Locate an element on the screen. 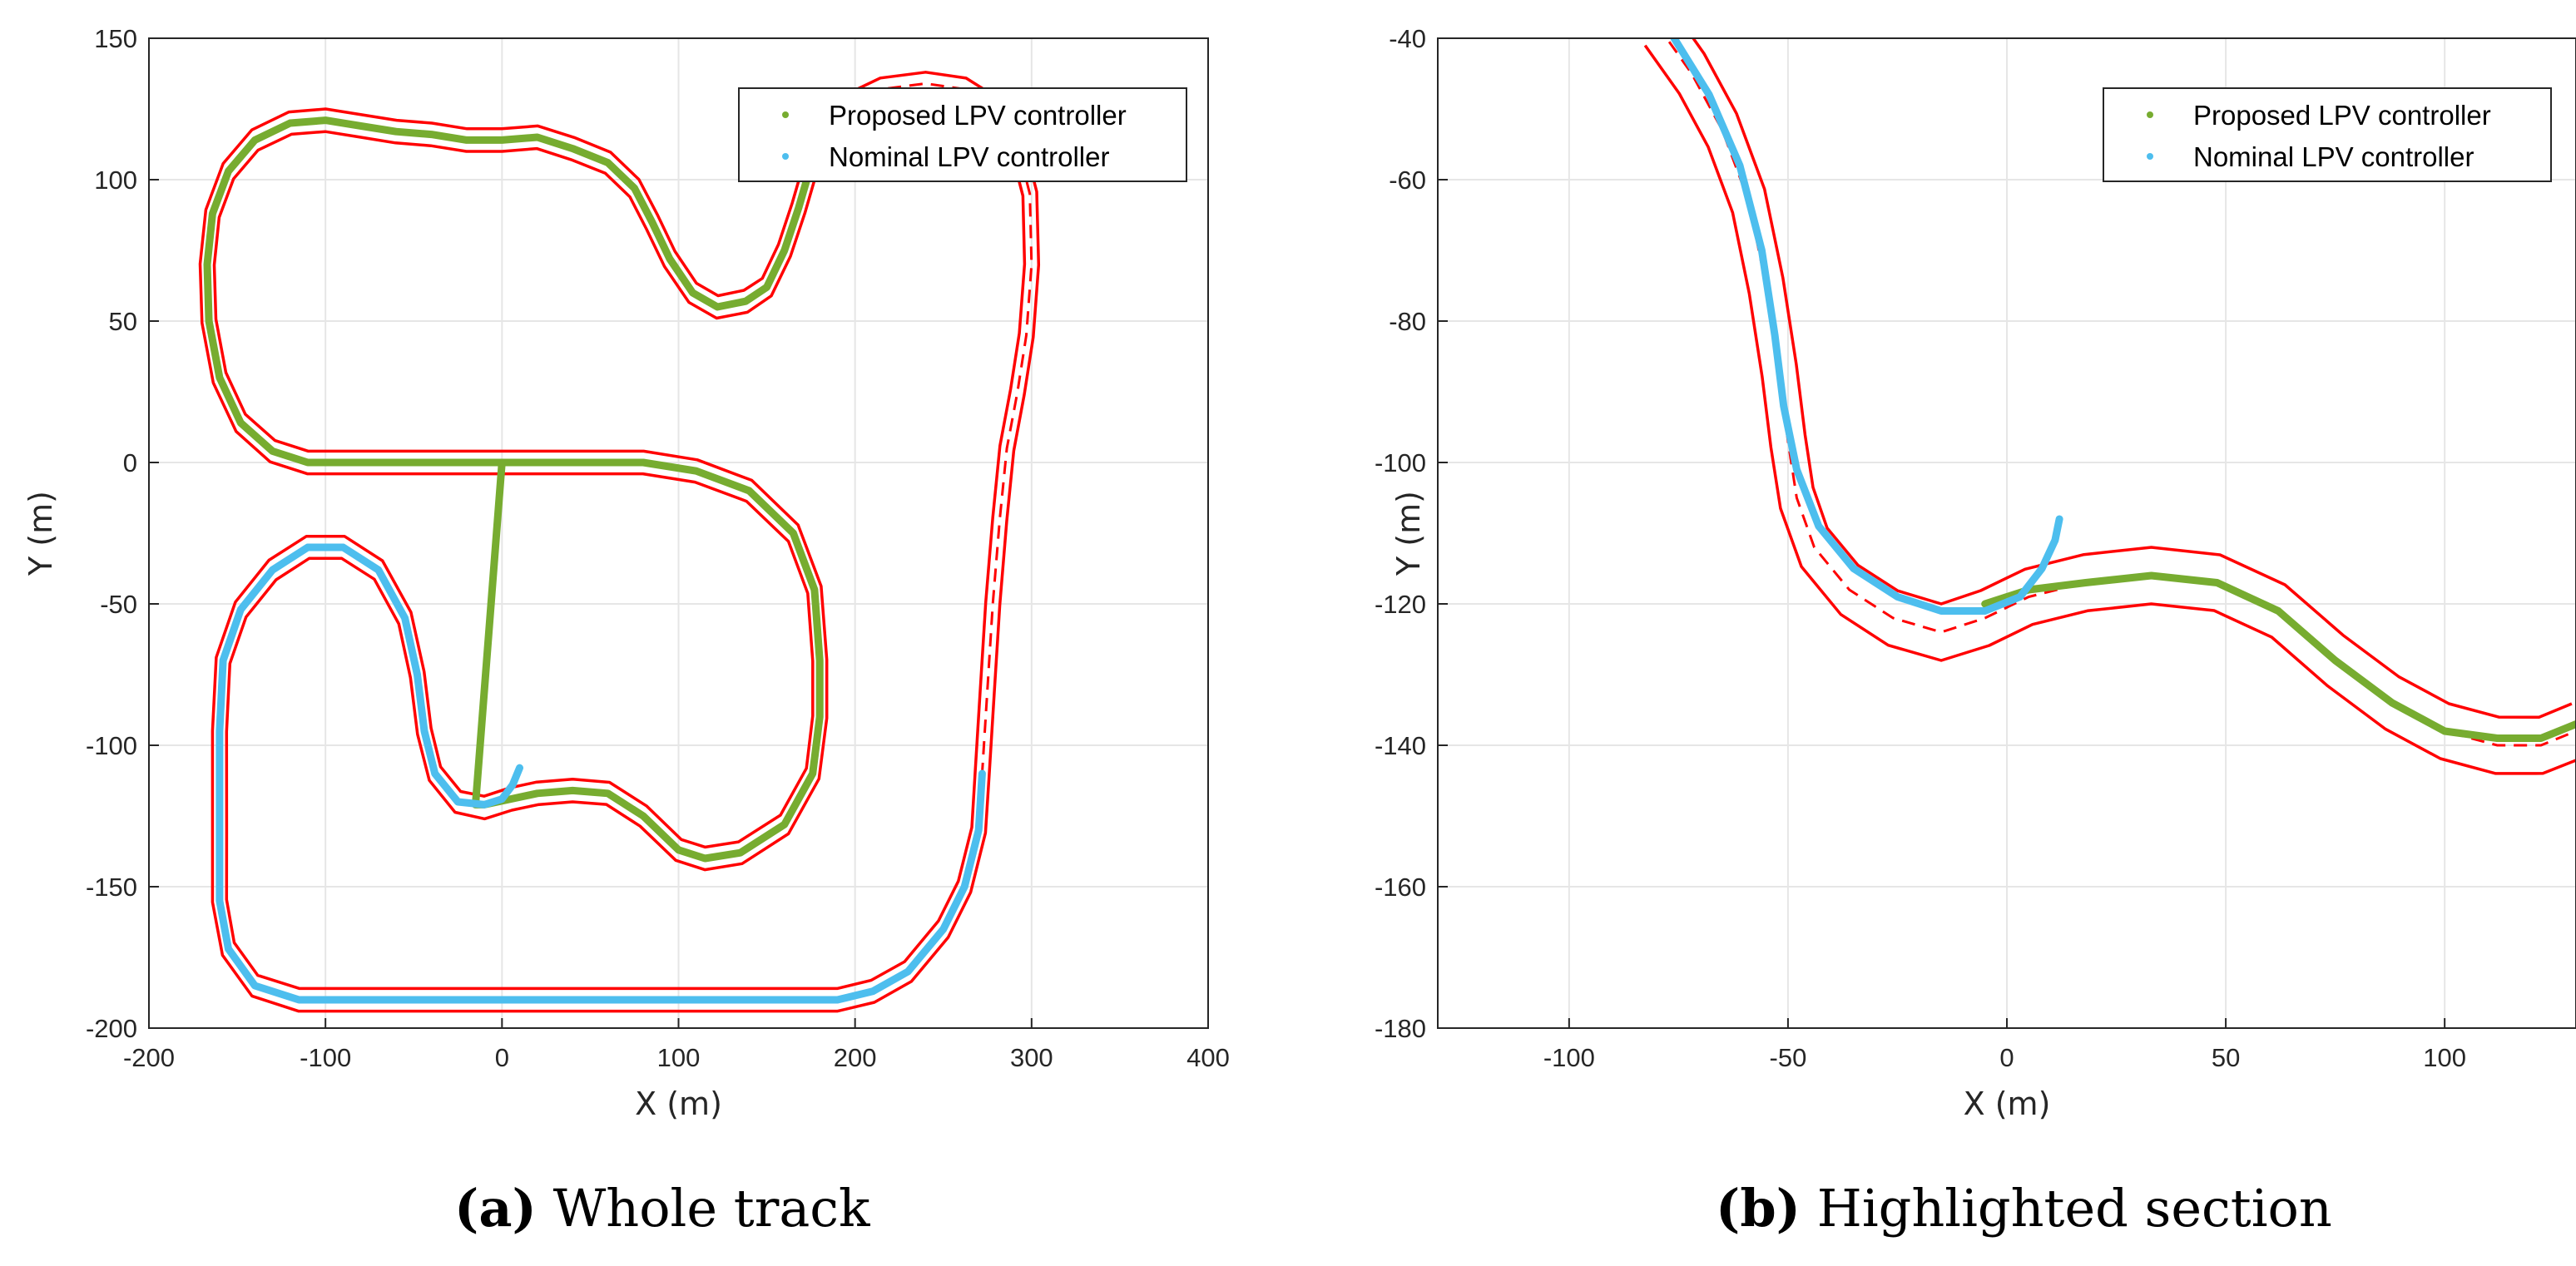  caption-a: (a) Whole track is located at coordinates (662, 1208).